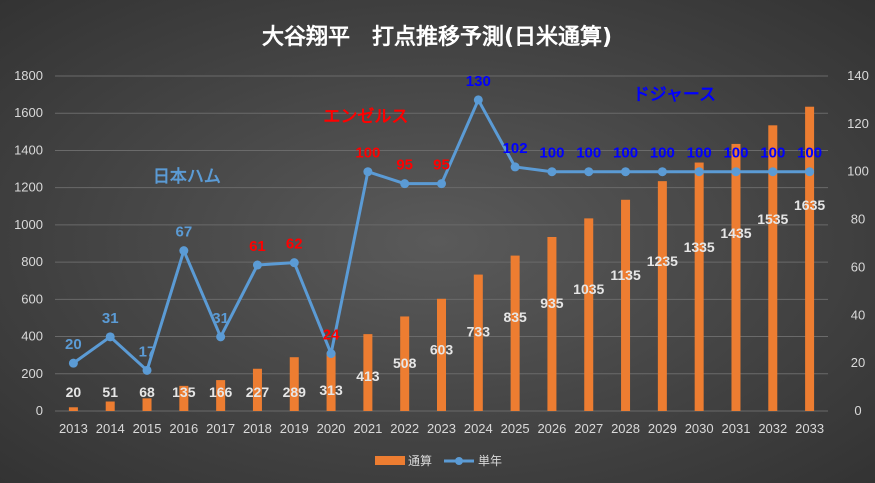 The height and width of the screenshot is (483, 875). I want to click on bar-data-label: 1035, so click(588, 289).